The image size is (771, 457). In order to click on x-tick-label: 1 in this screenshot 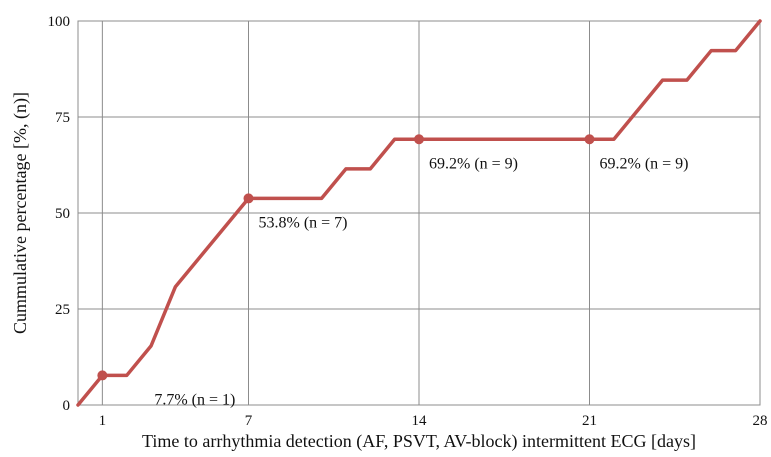, I will do `click(103, 421)`.